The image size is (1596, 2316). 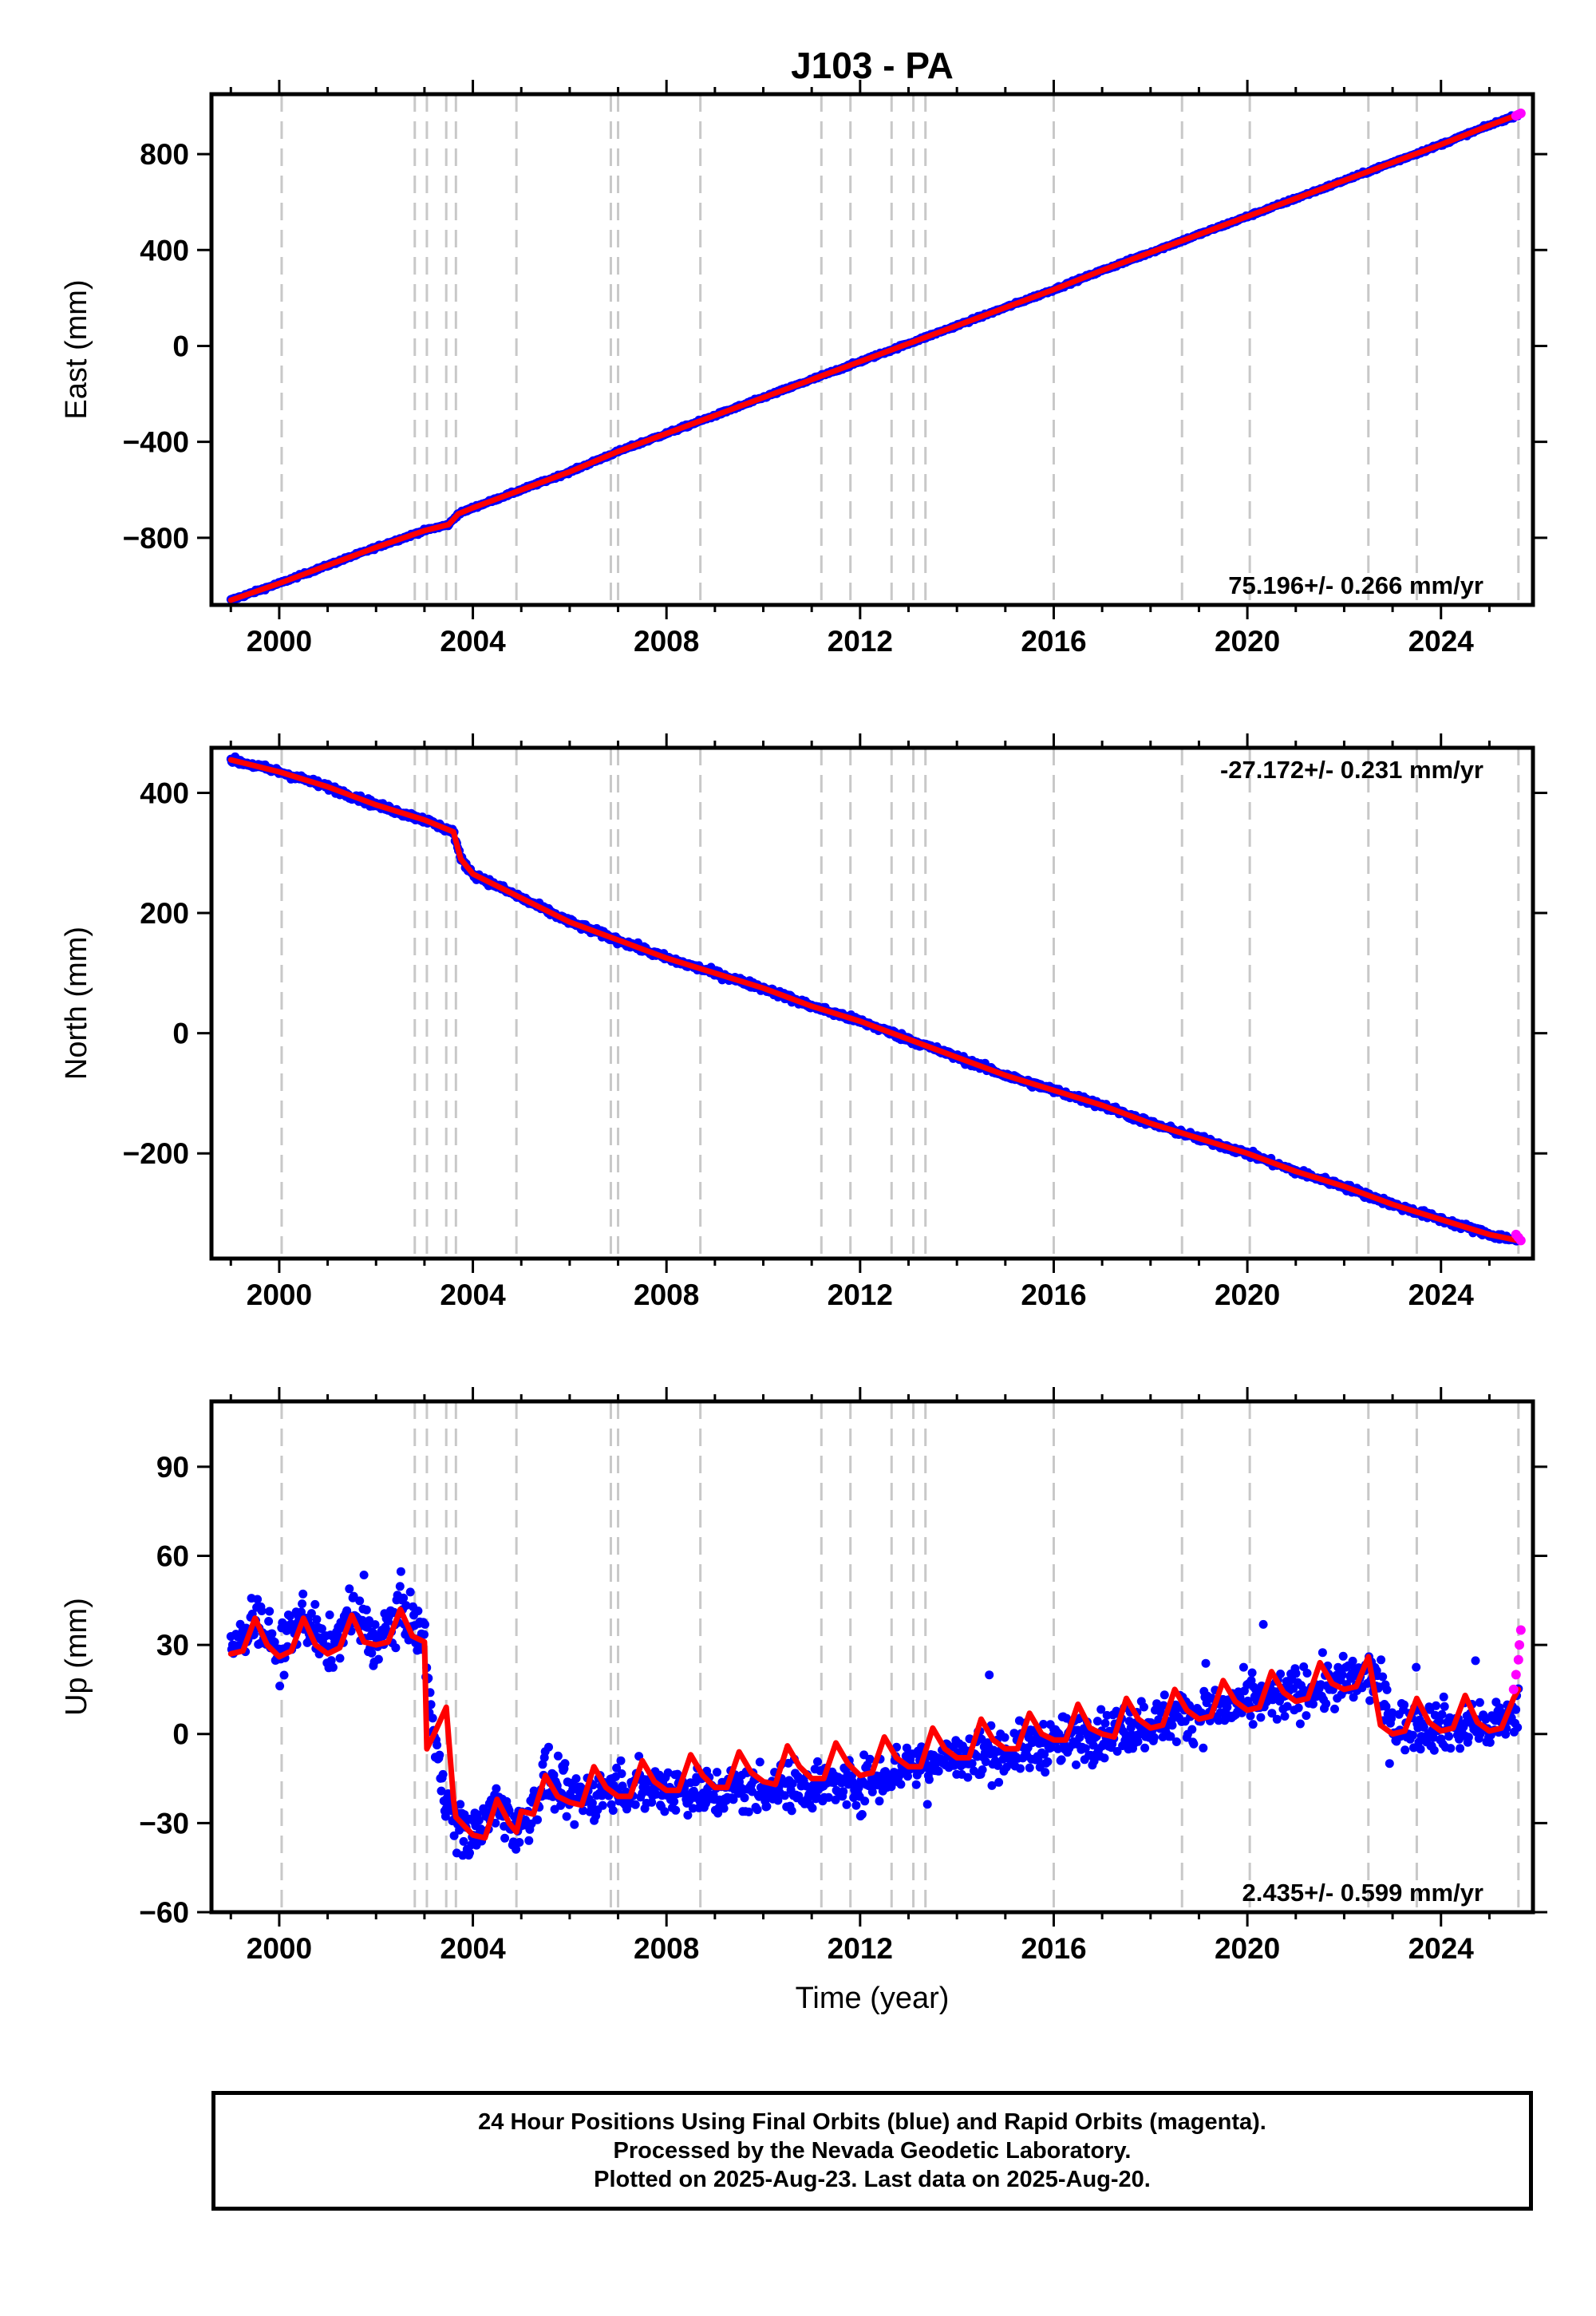 What do you see at coordinates (172, 1555) in the screenshot?
I see `y-tick-label: 60` at bounding box center [172, 1555].